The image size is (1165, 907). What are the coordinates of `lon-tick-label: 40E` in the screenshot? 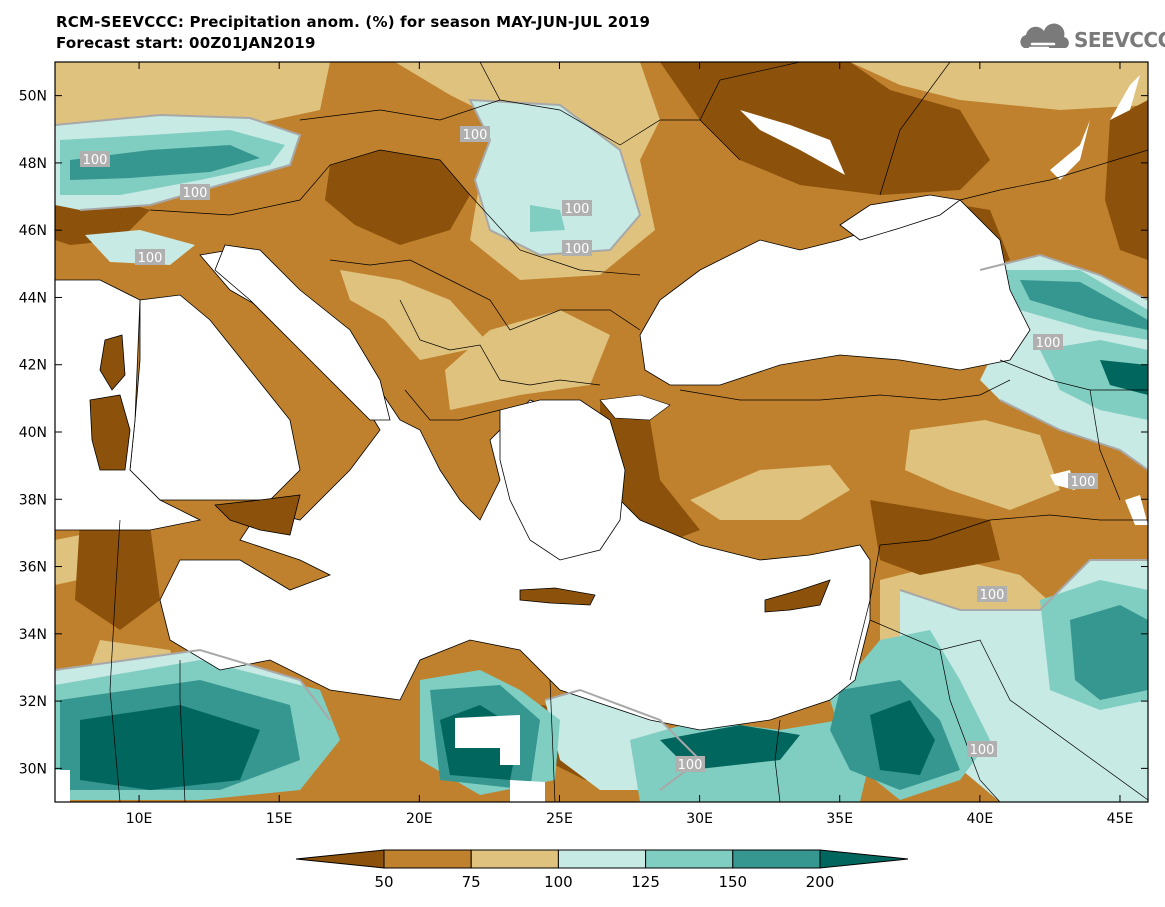 It's located at (980, 819).